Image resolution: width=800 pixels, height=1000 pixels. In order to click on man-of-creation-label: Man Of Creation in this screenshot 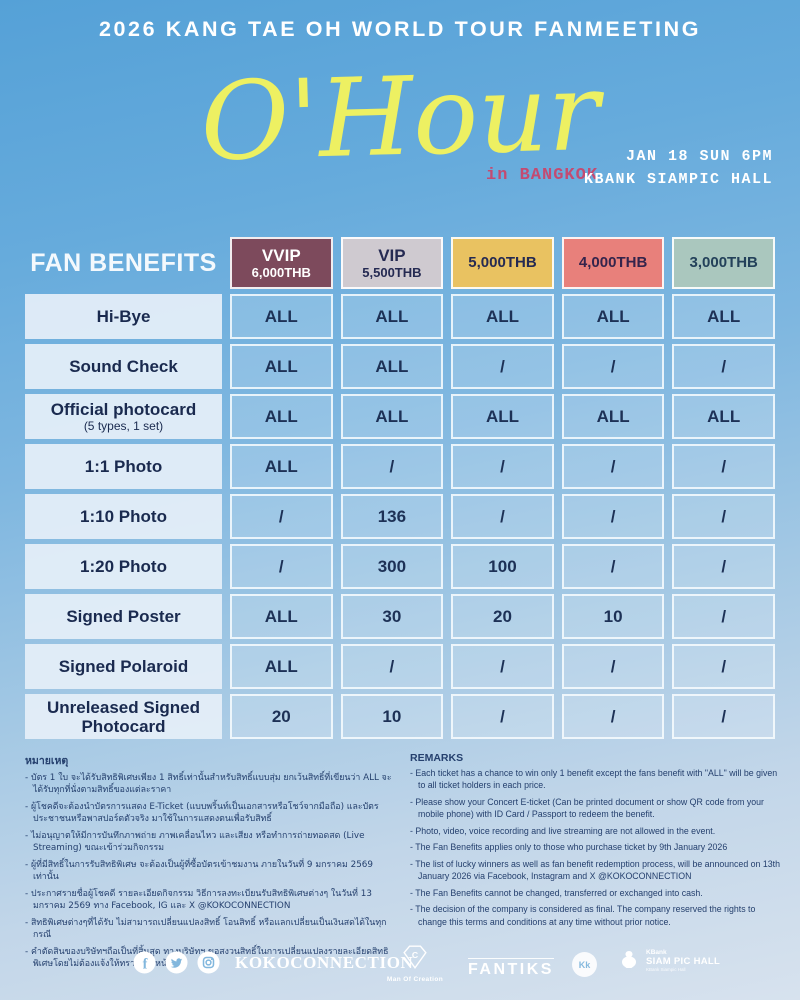, I will do `click(415, 979)`.